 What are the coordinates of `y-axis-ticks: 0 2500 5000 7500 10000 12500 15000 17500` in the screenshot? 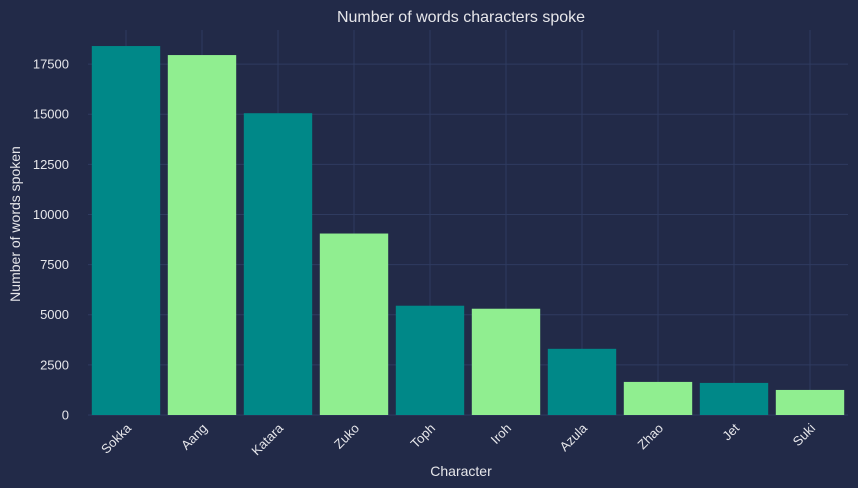 It's located at (51, 240).